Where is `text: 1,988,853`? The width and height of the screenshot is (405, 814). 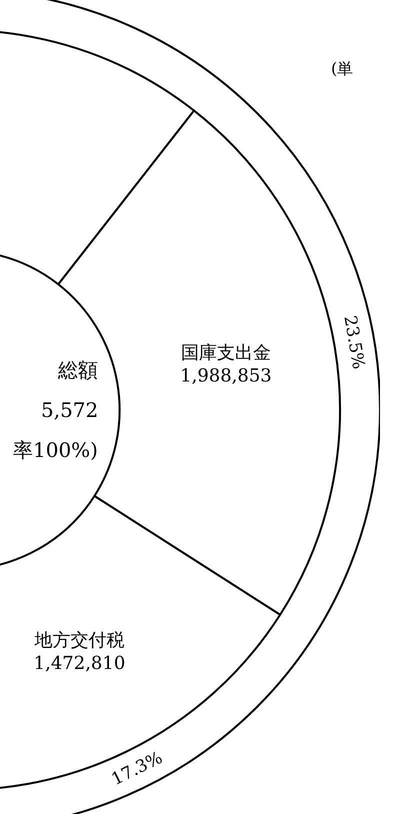 text: 1,988,853 is located at coordinates (226, 376).